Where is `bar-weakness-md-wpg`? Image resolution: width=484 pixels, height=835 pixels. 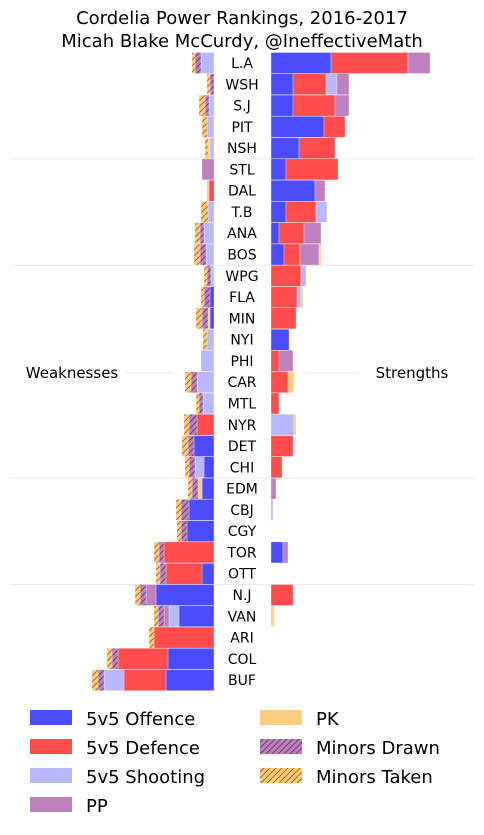
bar-weakness-md-wpg is located at coordinates (209, 276).